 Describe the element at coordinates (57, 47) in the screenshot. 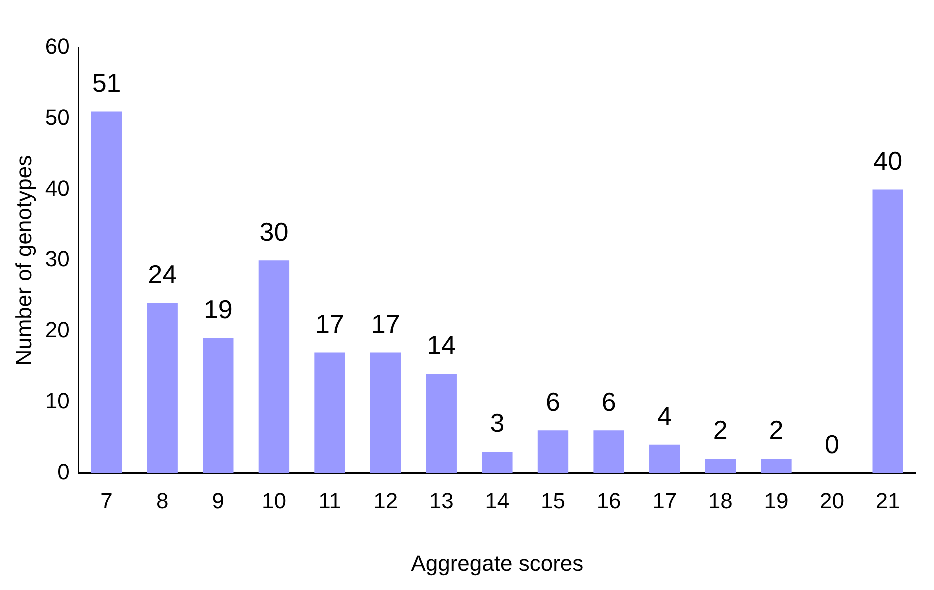

I see `y-tick-label: 60` at that location.